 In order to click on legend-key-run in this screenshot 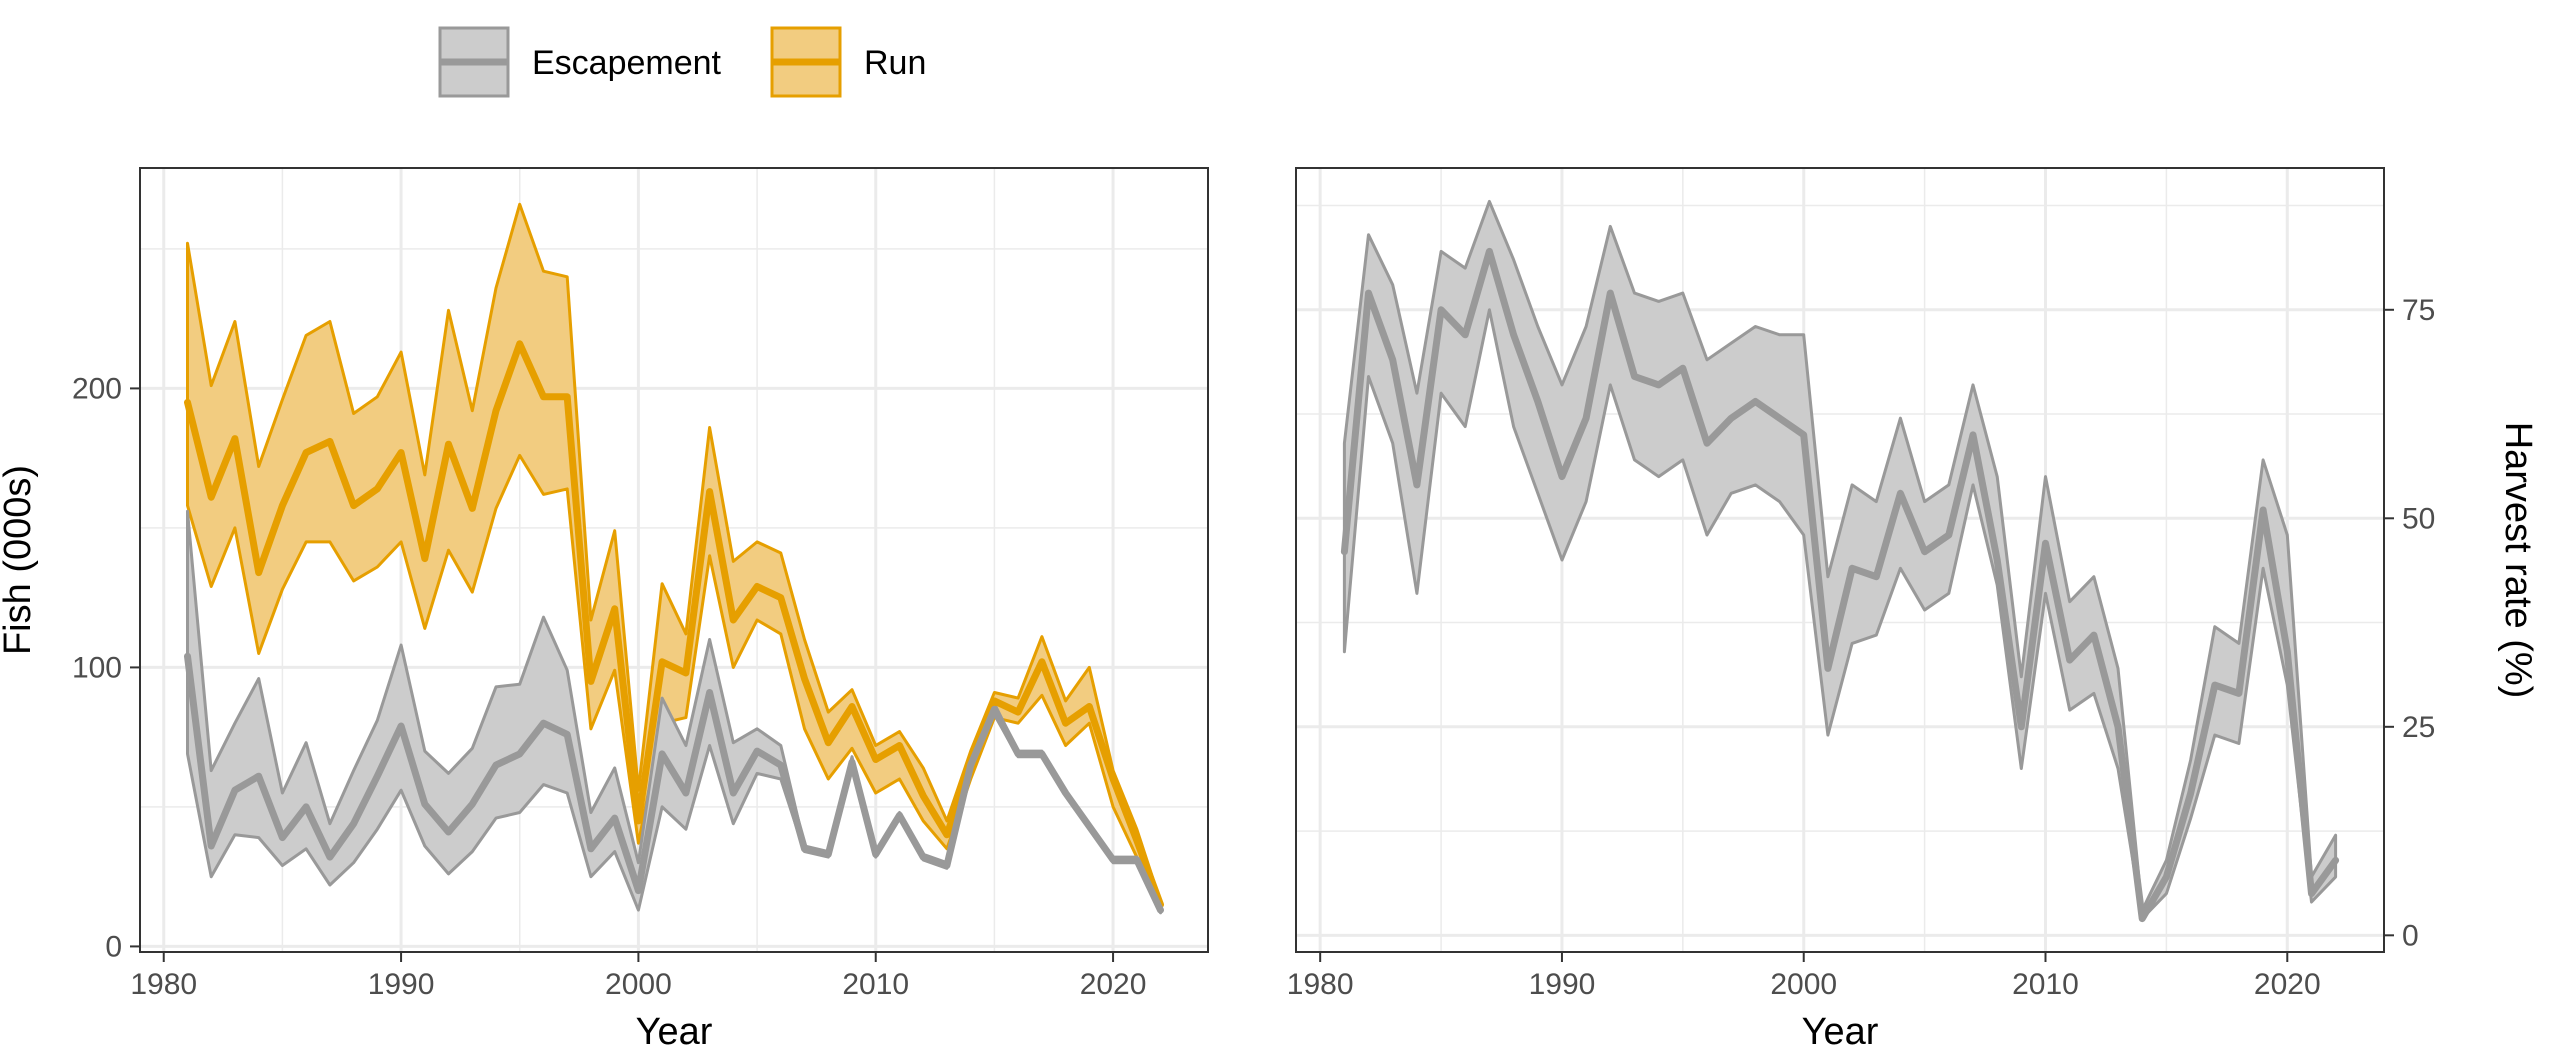, I will do `click(806, 62)`.